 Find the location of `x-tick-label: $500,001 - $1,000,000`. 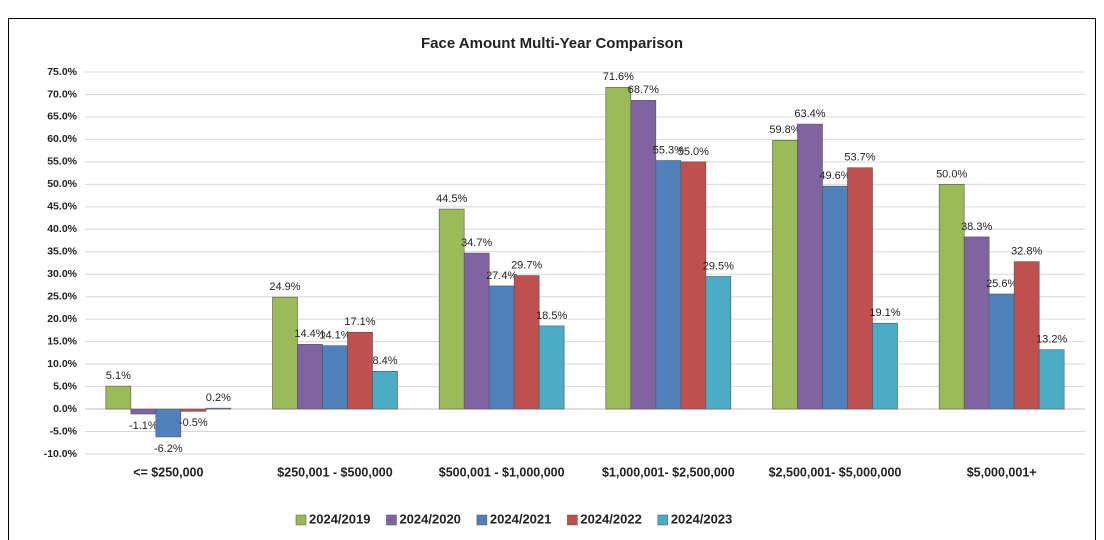

x-tick-label: $500,001 - $1,000,000 is located at coordinates (502, 472).